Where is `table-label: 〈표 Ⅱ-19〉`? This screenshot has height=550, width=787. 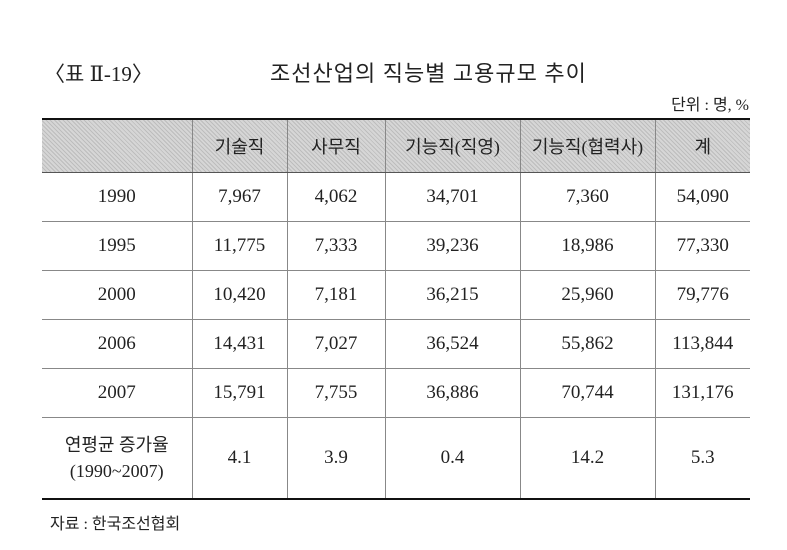 table-label: 〈표 Ⅱ-19〉 is located at coordinates (98, 74).